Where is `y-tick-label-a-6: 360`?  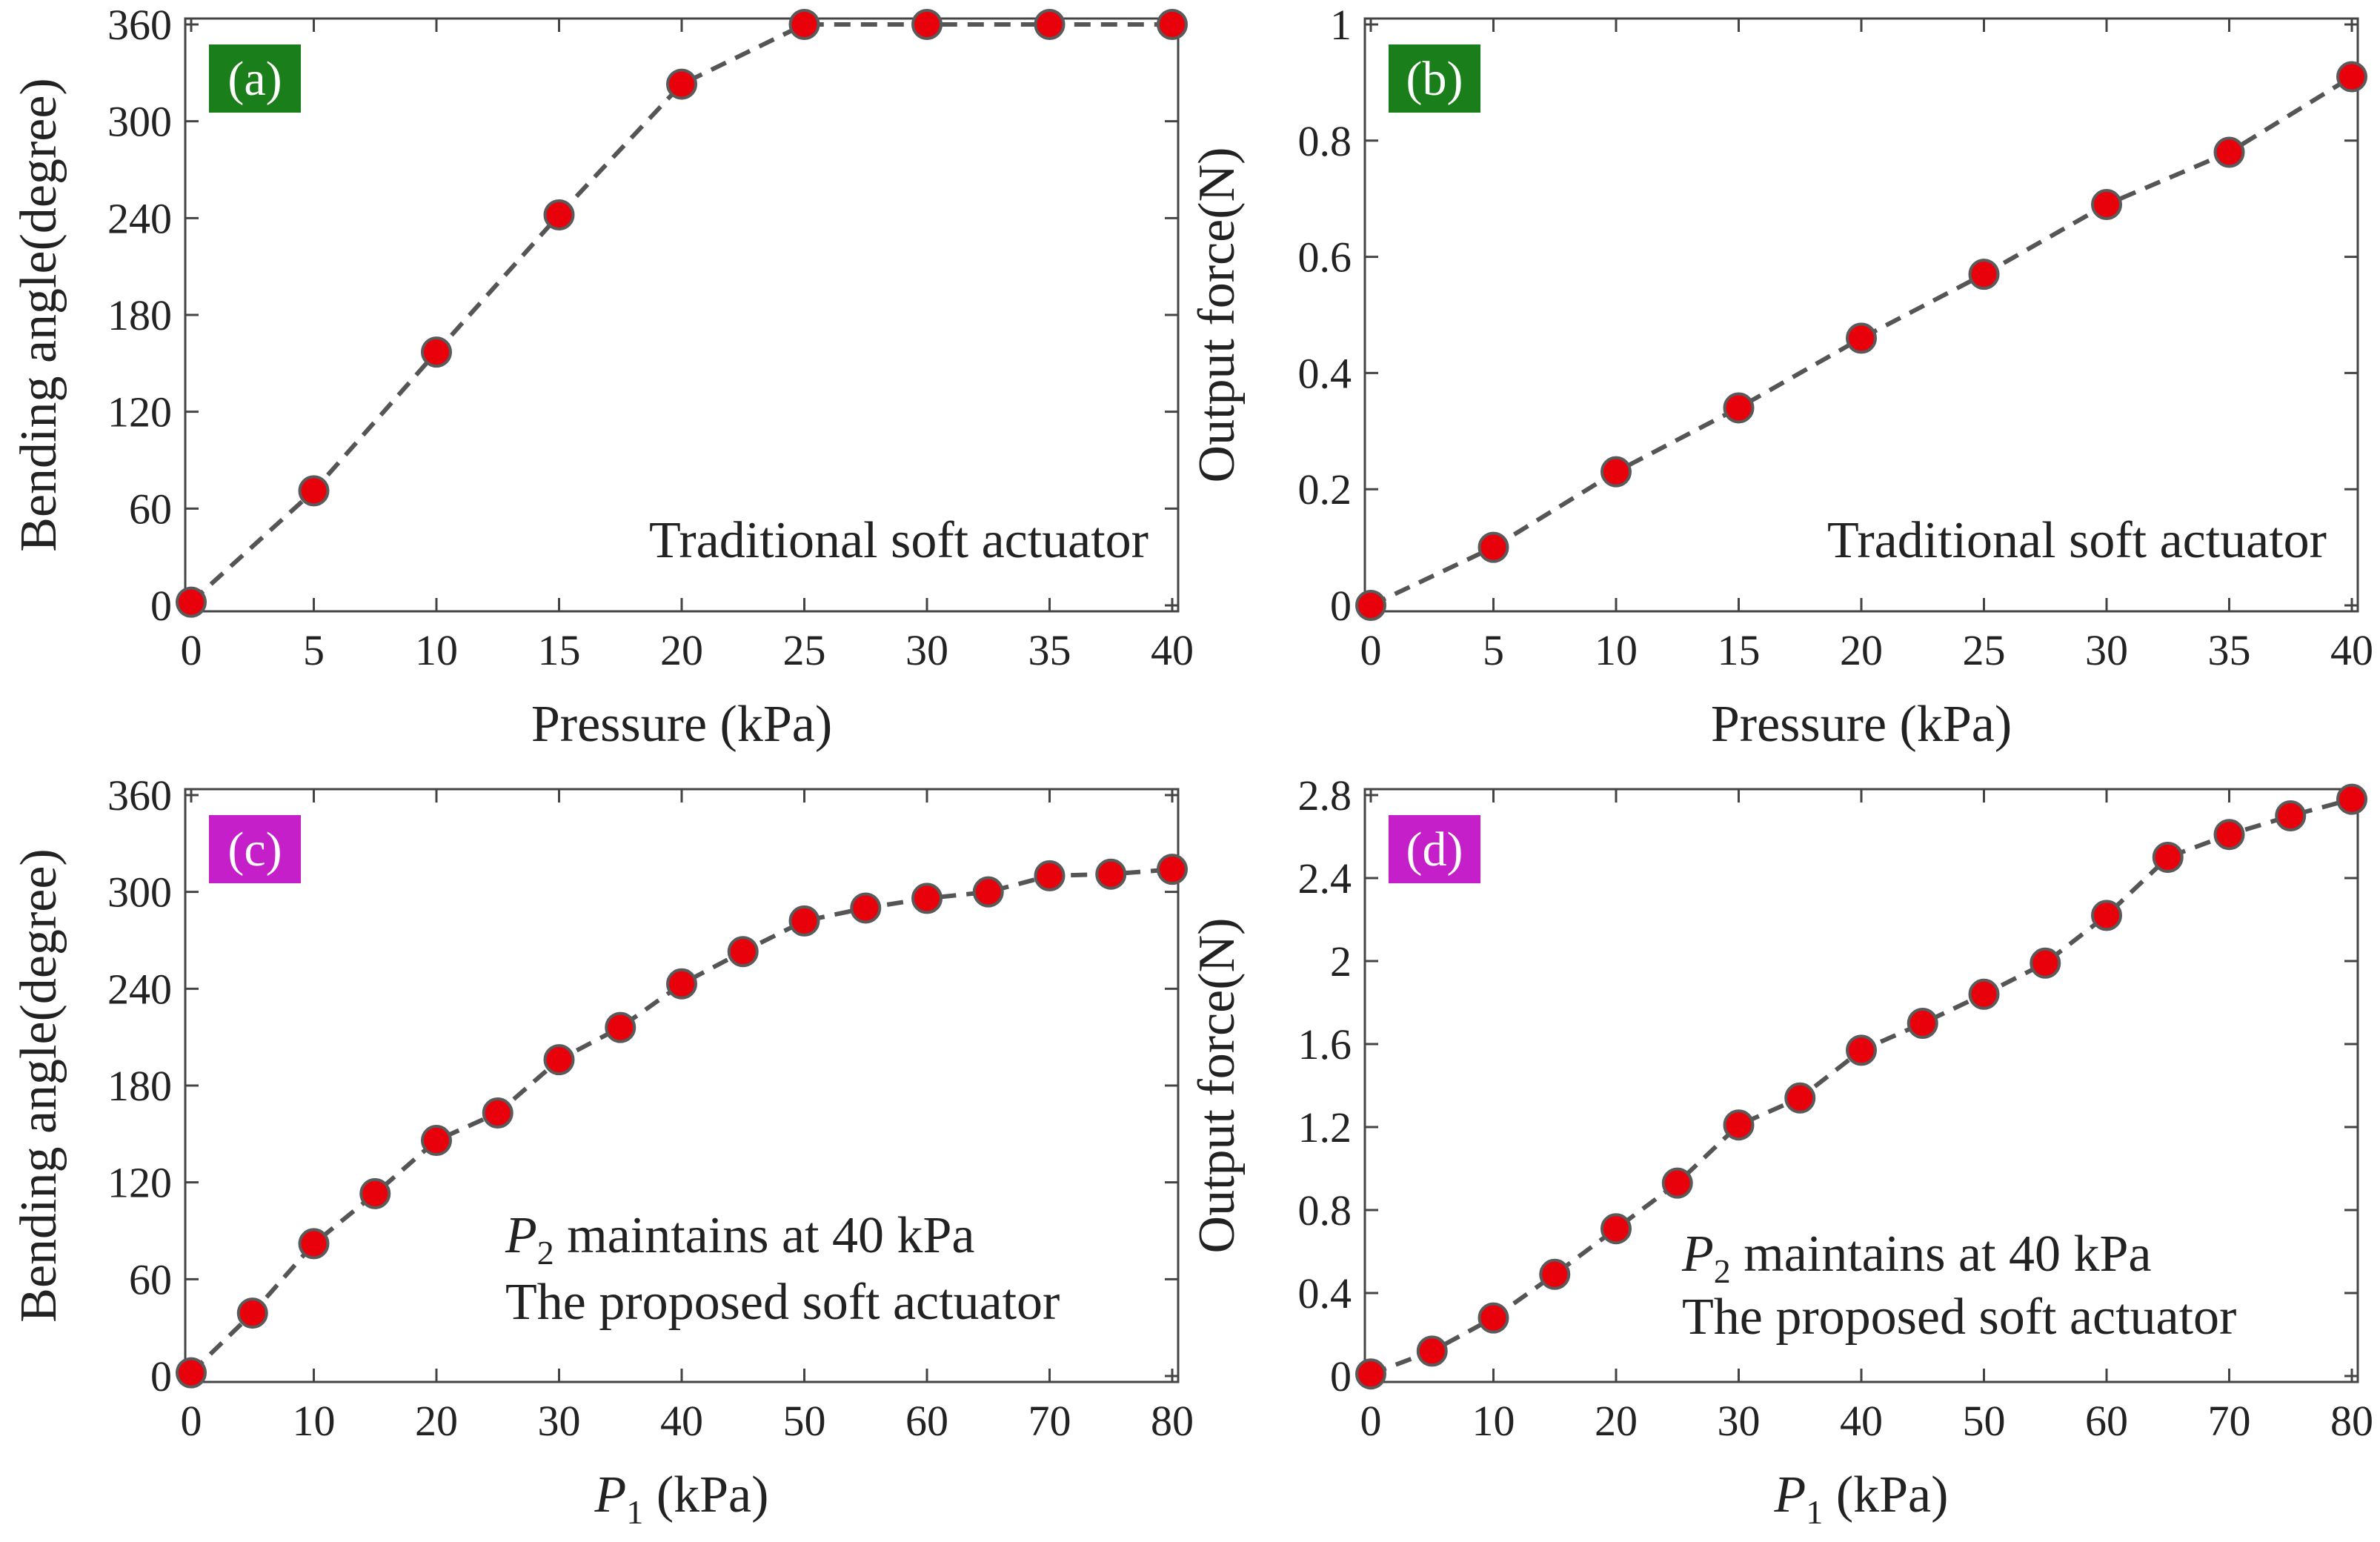
y-tick-label-a-6: 360 is located at coordinates (139, 25).